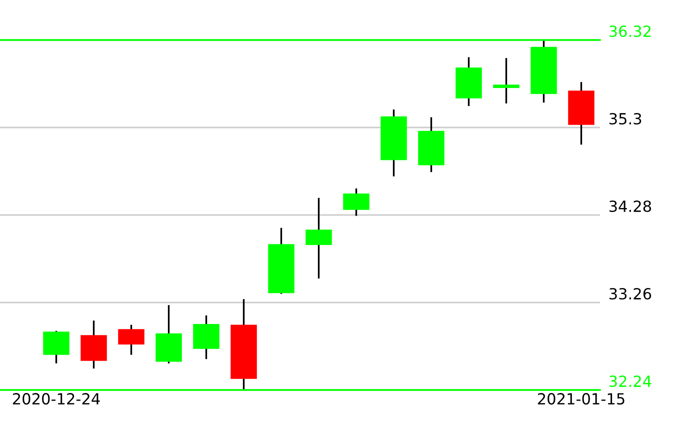  What do you see at coordinates (631, 206) in the screenshot?
I see `y-tick-label: 34.28` at bounding box center [631, 206].